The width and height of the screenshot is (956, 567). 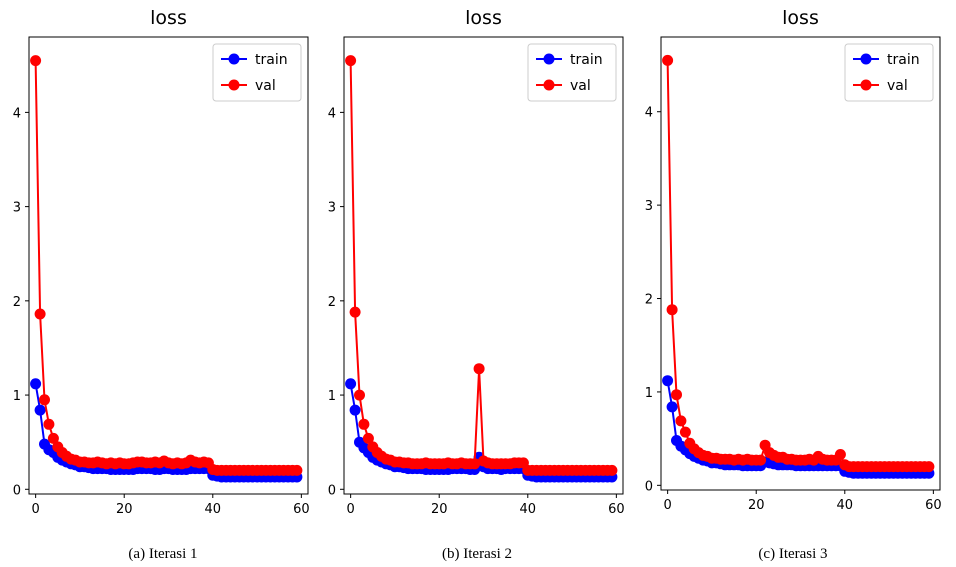 What do you see at coordinates (792, 554) in the screenshot?
I see `panel-caption: (c) Iterasi 3` at bounding box center [792, 554].